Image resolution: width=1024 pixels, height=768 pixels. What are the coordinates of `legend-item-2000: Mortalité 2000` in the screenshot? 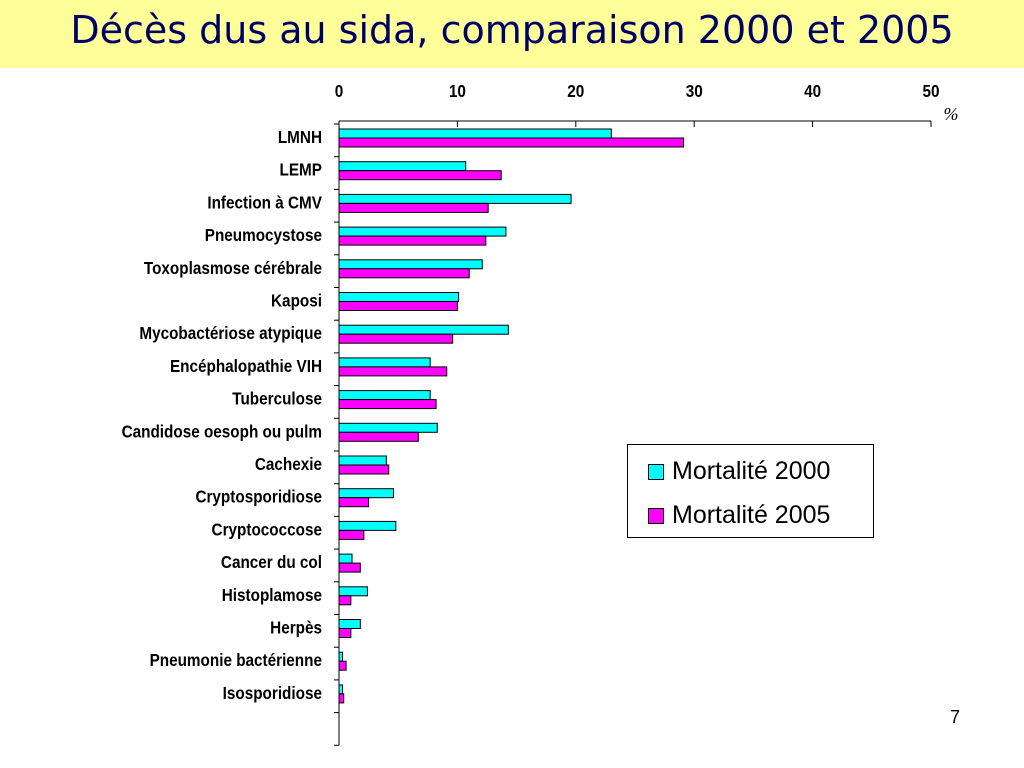 It's located at (739, 471).